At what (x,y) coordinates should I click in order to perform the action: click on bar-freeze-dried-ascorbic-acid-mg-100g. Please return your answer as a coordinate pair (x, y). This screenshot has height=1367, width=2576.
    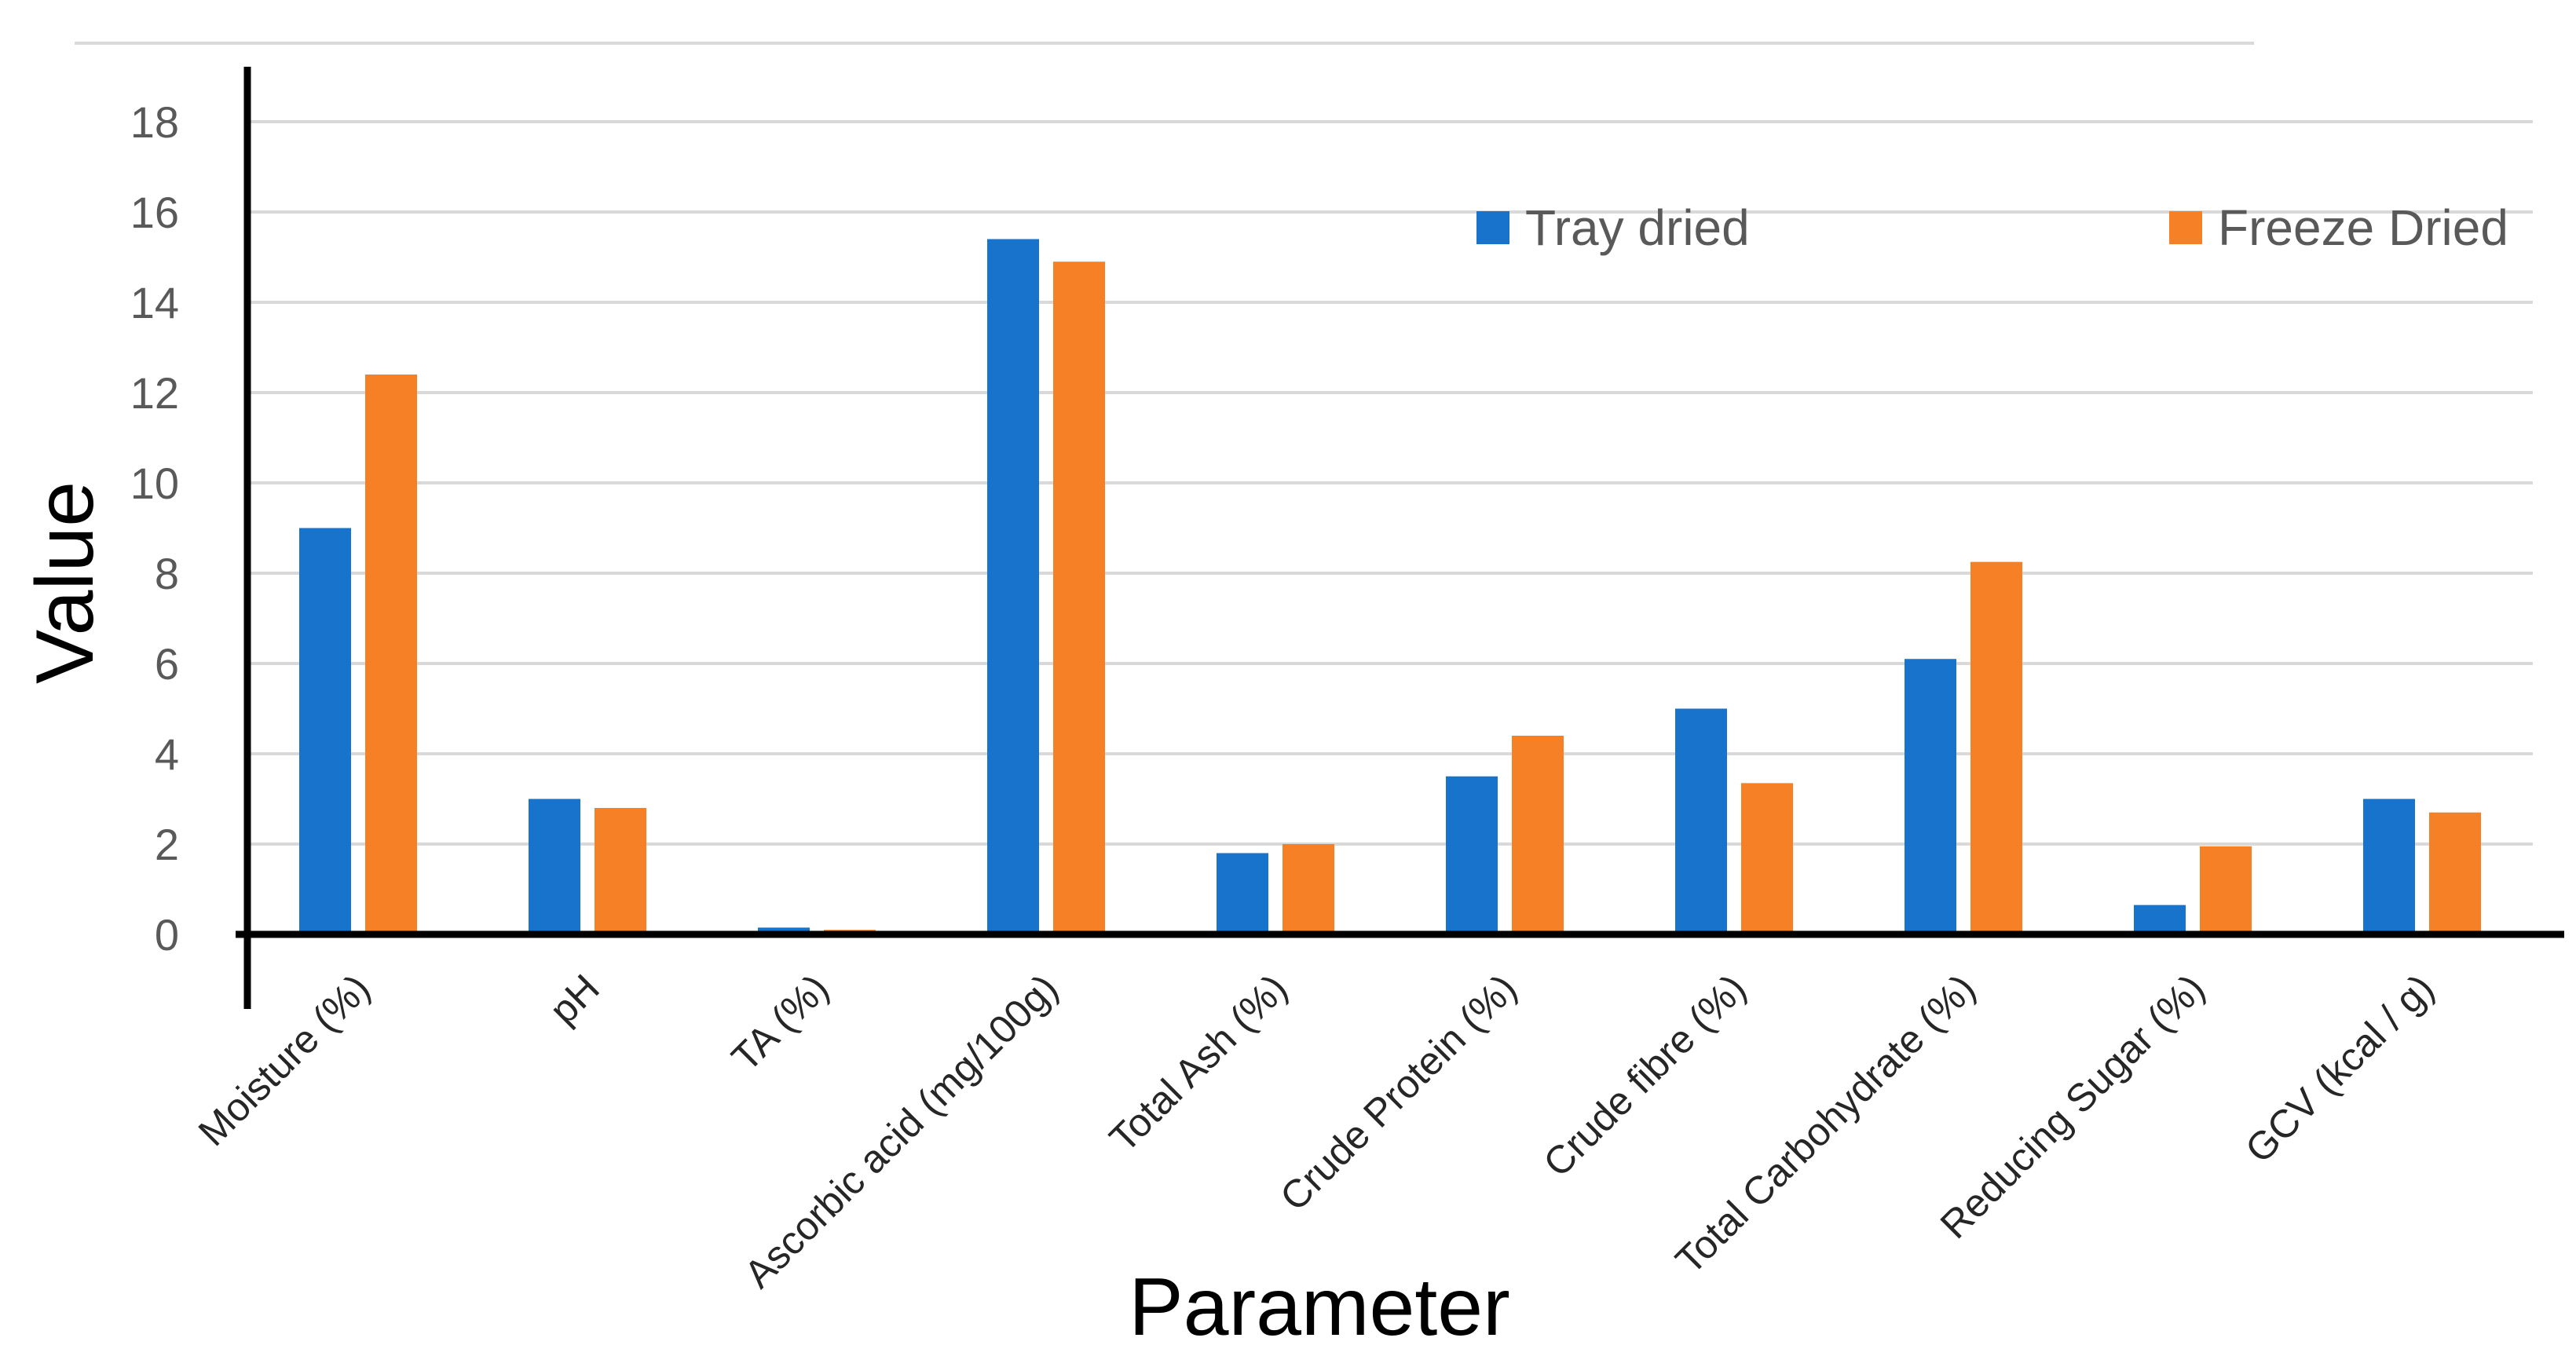
    Looking at the image, I should click on (1079, 597).